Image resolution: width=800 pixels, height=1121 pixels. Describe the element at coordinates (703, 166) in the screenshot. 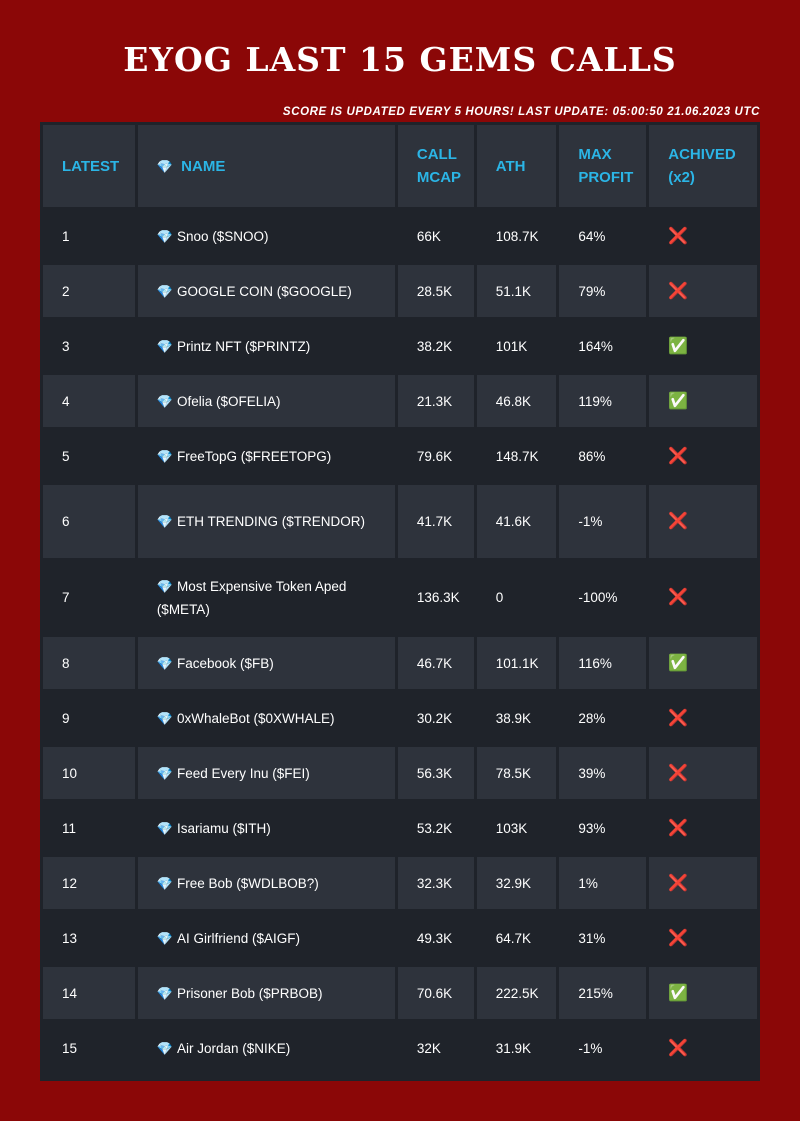

I see `header-achived: ACHIVED (x2)` at that location.